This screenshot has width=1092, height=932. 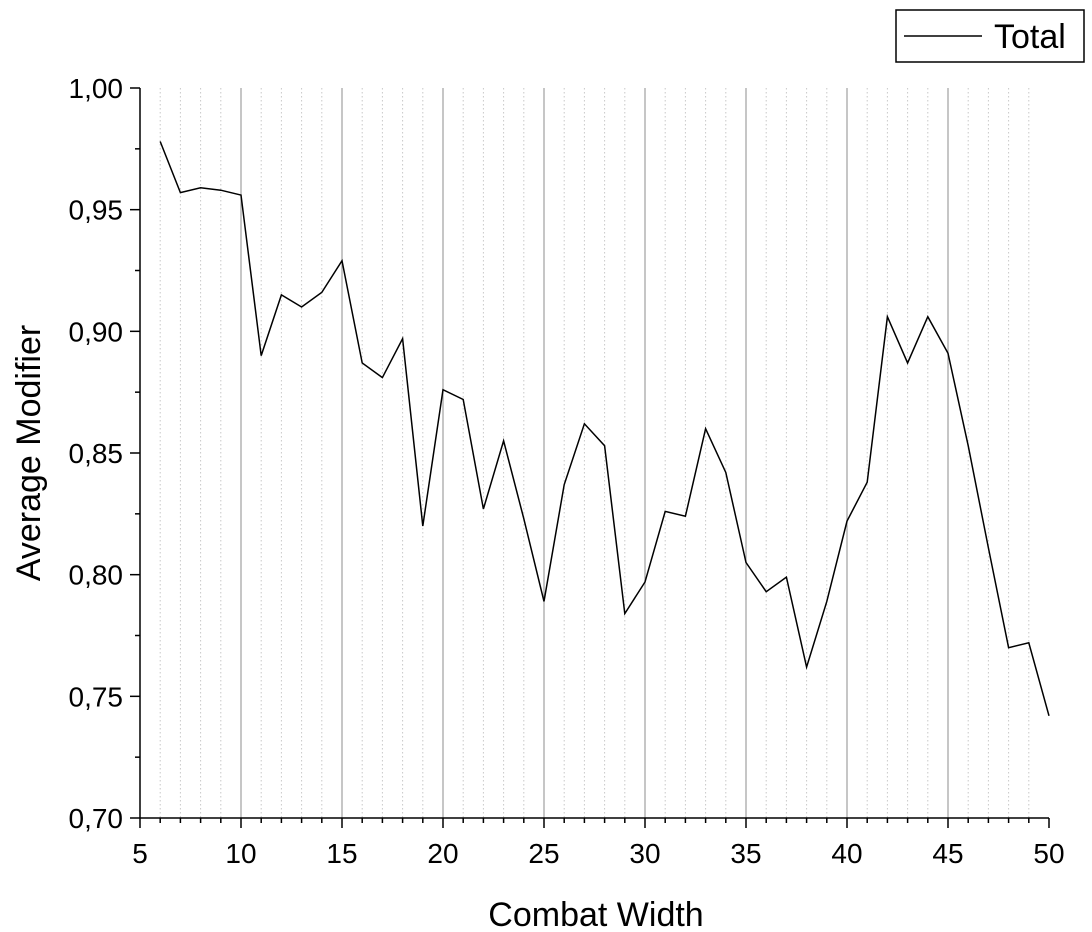 I want to click on x-tick-label: 10, so click(x=240, y=853).